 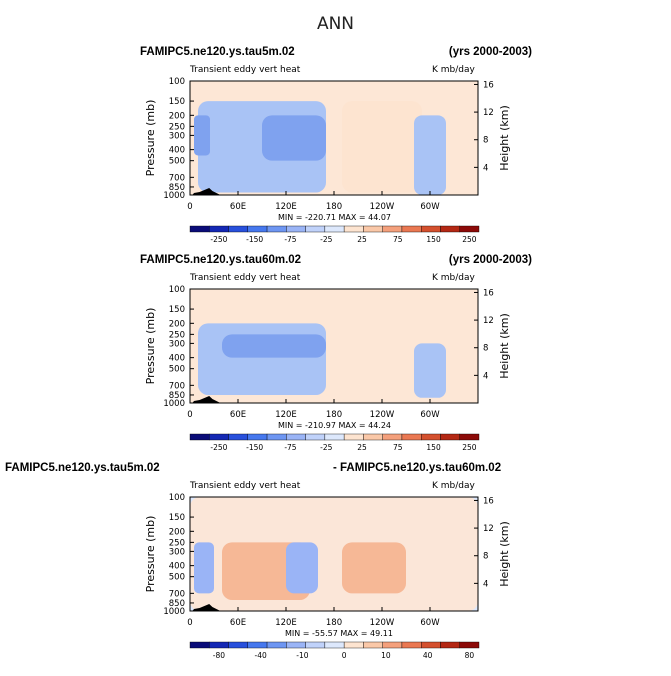 I want to click on panel-2-case: FAMIPC5.ne120.ys.tau60m.02, so click(x=221, y=260).